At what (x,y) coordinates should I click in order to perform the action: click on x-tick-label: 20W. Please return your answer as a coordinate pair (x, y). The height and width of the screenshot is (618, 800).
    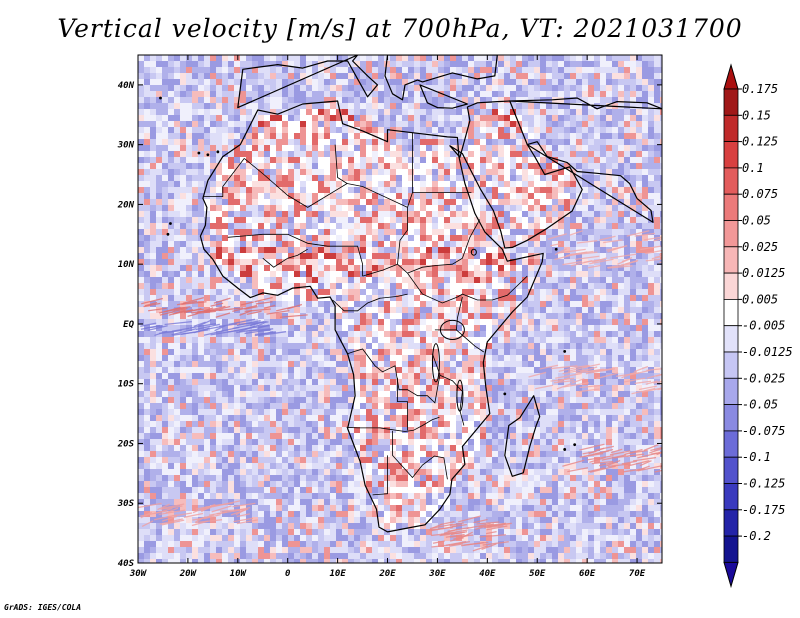
    Looking at the image, I should click on (188, 574).